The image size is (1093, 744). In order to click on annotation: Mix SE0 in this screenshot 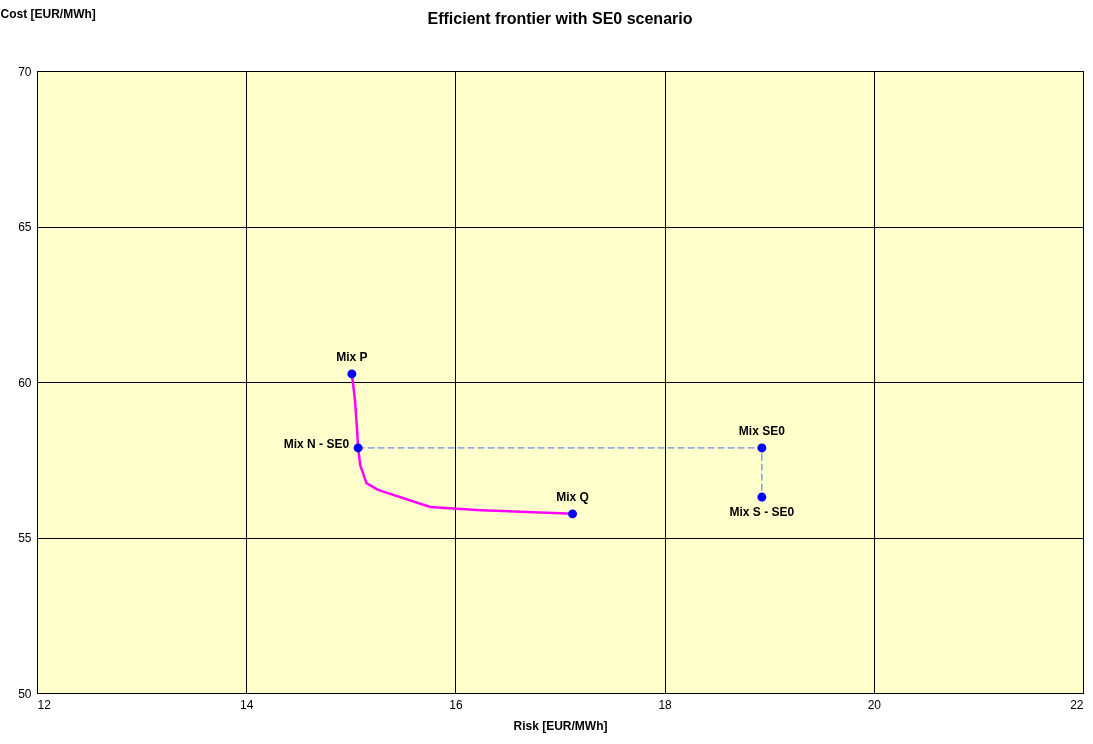, I will do `click(762, 430)`.